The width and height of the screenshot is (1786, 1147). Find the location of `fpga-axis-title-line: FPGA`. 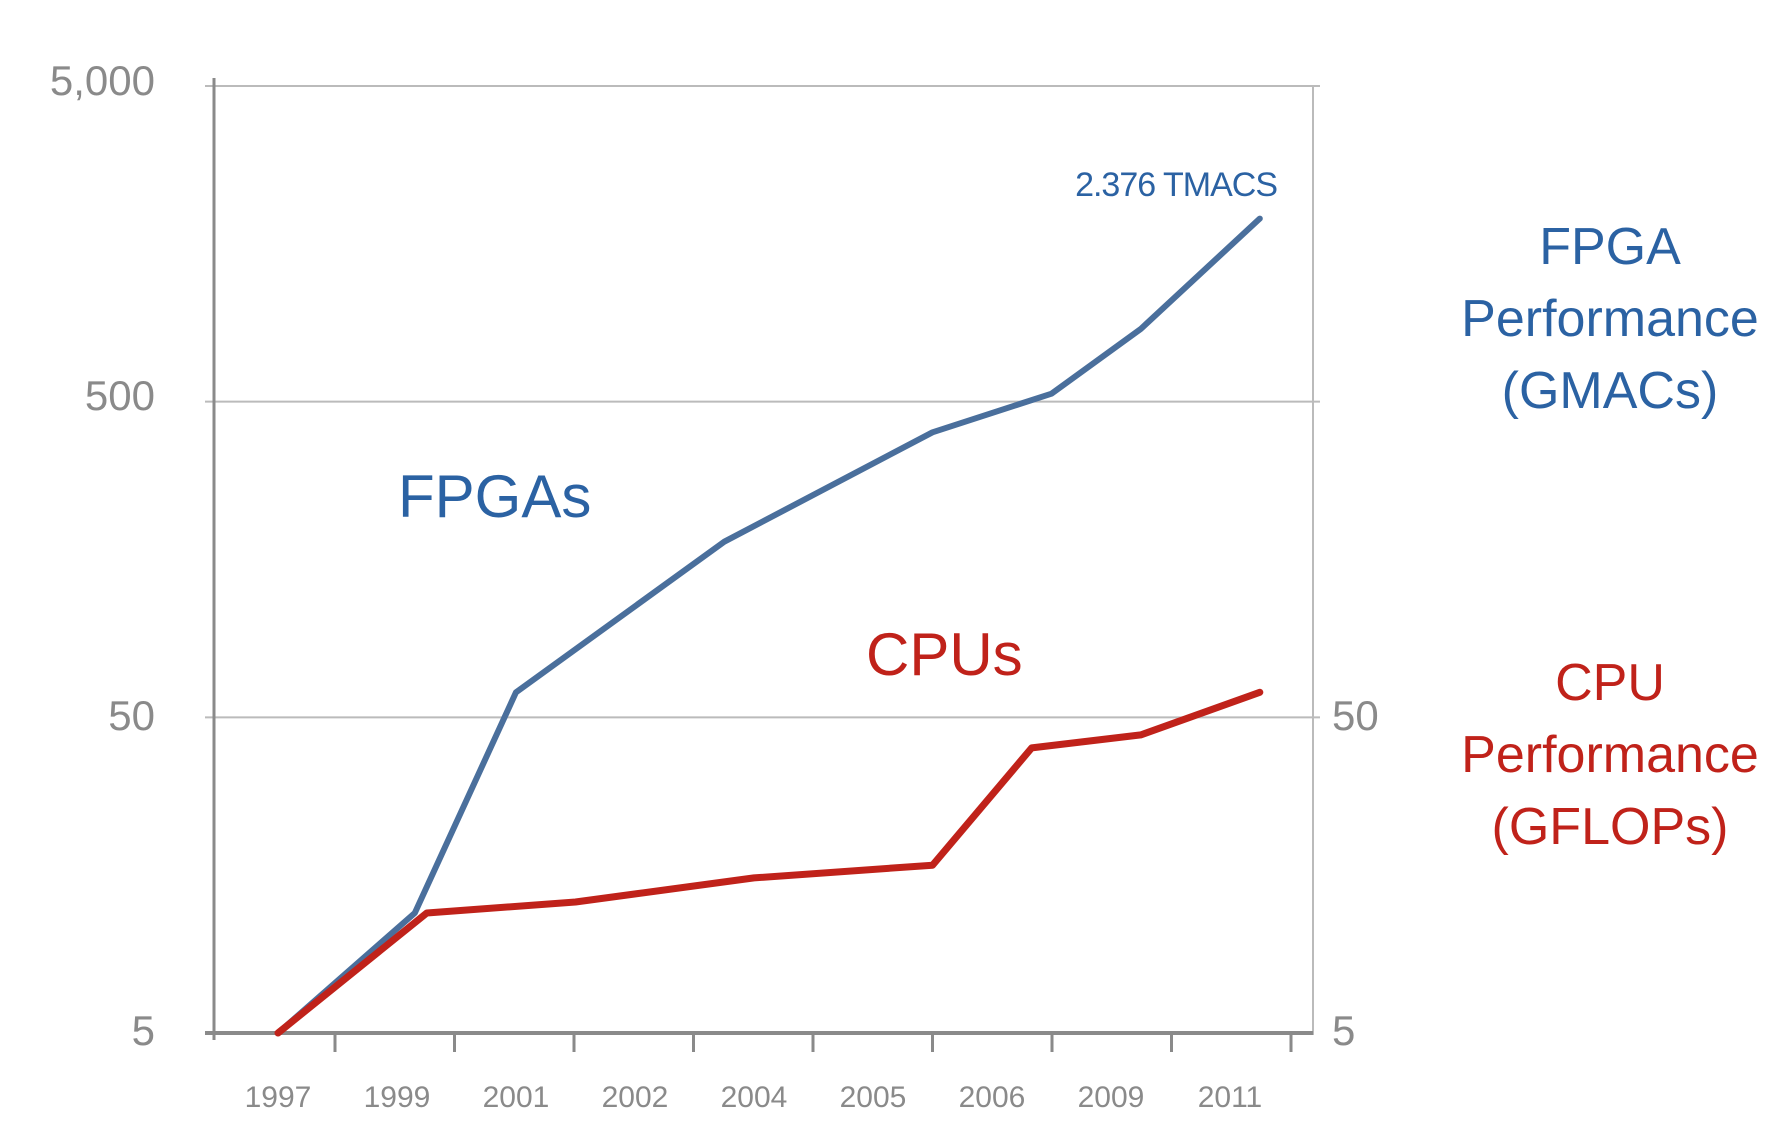

fpga-axis-title-line: FPGA is located at coordinates (1610, 247).